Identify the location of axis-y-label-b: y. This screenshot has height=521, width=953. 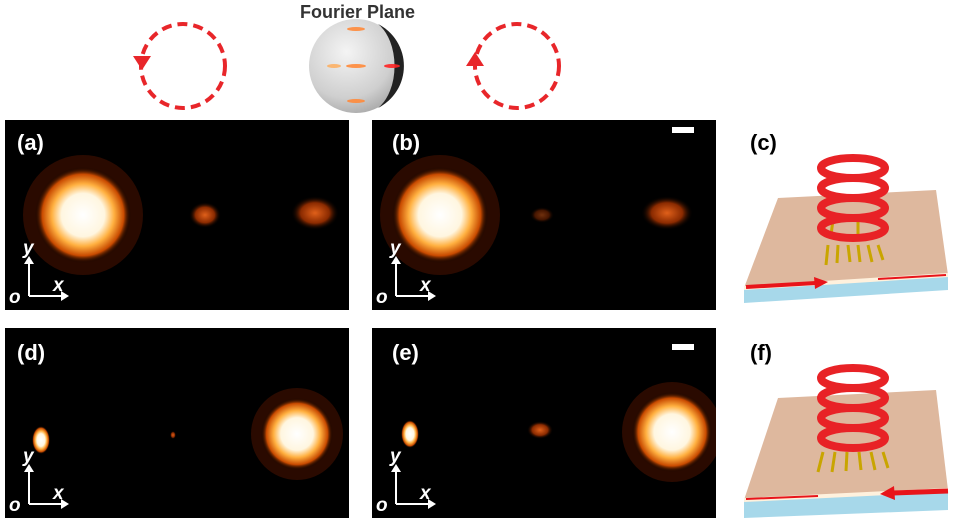
(395, 248).